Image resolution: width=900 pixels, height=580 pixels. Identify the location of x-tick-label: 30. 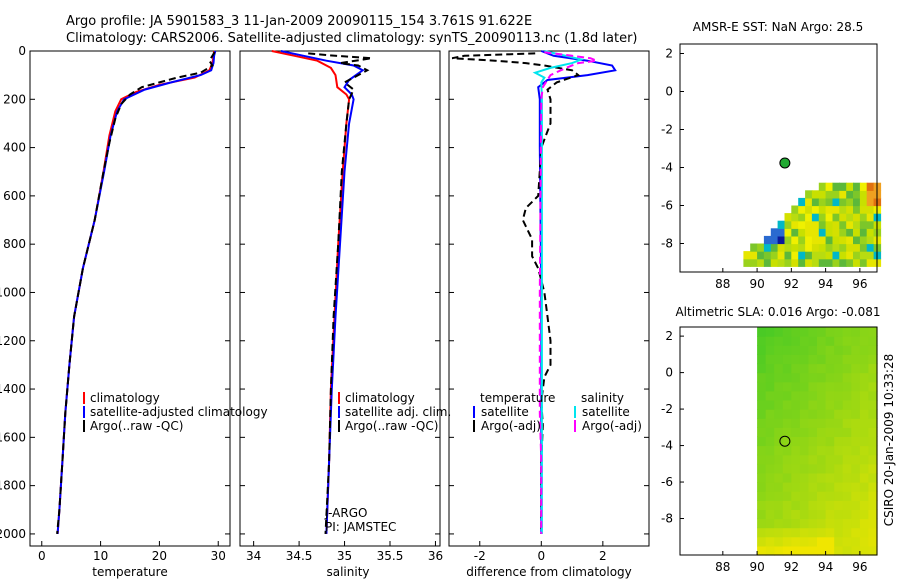
(218, 556).